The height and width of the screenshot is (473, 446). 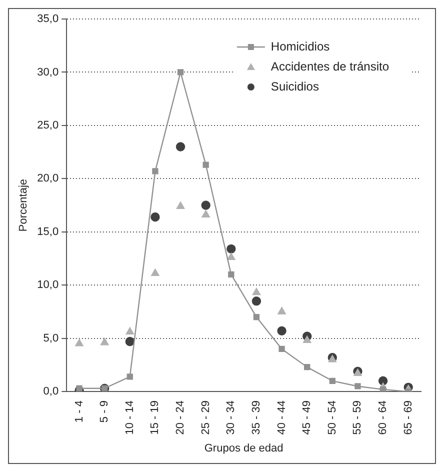 What do you see at coordinates (294, 86) in the screenshot?
I see `legend-label: Suicidios` at bounding box center [294, 86].